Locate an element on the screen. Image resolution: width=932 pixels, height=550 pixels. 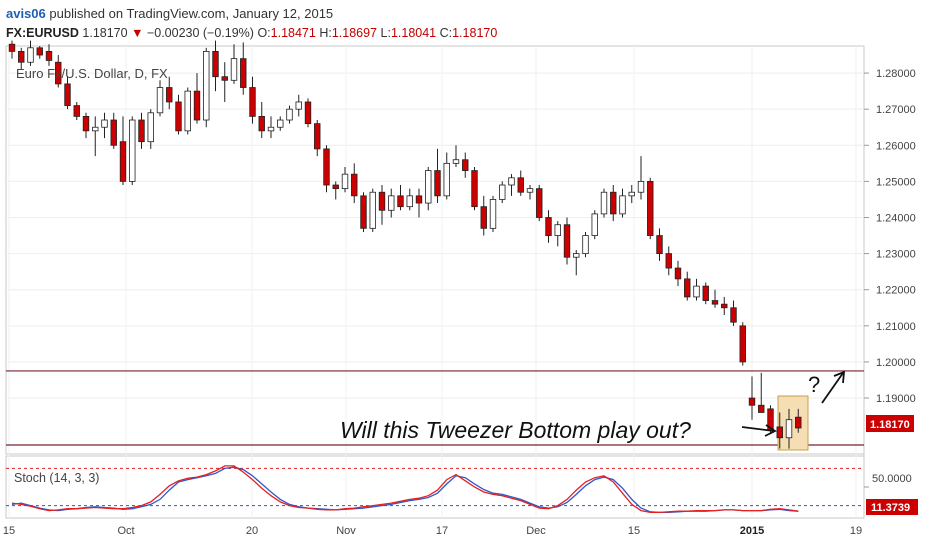
stoch-y-tick: 50.0000 is located at coordinates (892, 479).